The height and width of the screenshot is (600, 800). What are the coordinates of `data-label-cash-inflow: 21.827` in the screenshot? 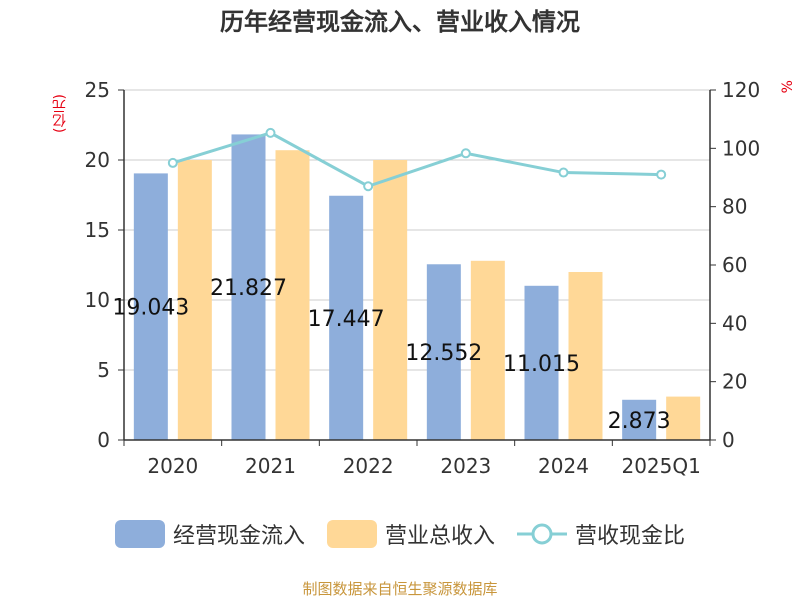 It's located at (248, 288).